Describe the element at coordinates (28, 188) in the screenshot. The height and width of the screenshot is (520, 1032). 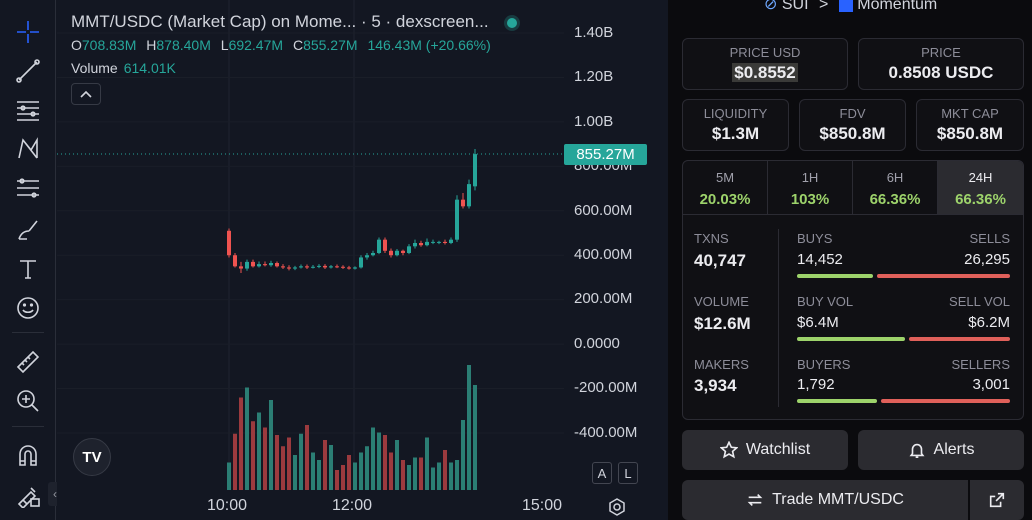
I see `fib-tool-icon` at that location.